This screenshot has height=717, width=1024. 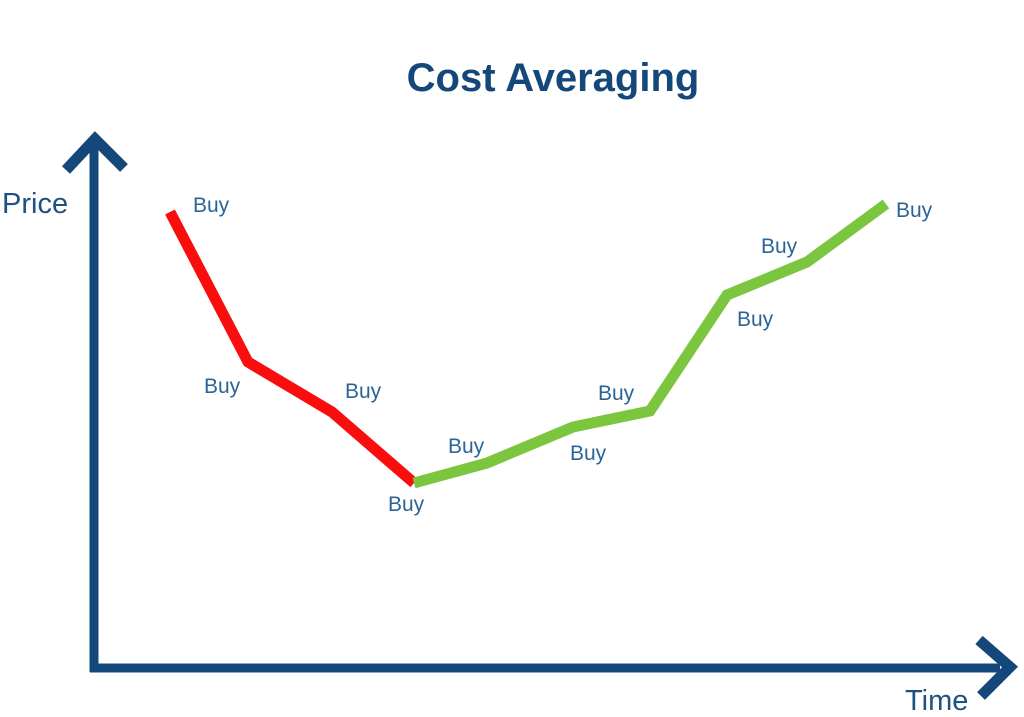 What do you see at coordinates (997, 667) in the screenshot?
I see `x-axis-arrow-icon` at bounding box center [997, 667].